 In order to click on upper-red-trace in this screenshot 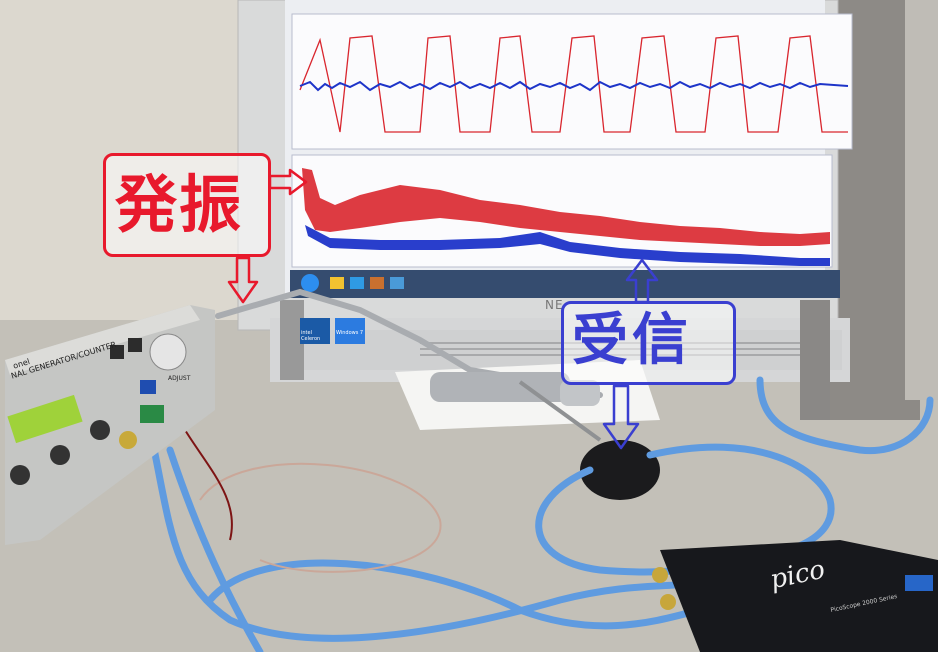, I will do `click(573, 84)`.